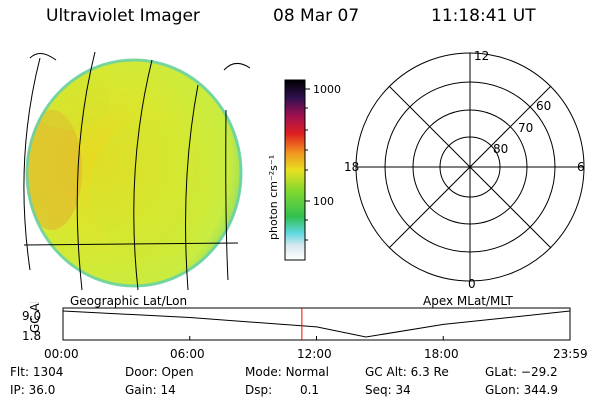  Describe the element at coordinates (177, 372) in the screenshot. I see `door-value: Open` at that location.